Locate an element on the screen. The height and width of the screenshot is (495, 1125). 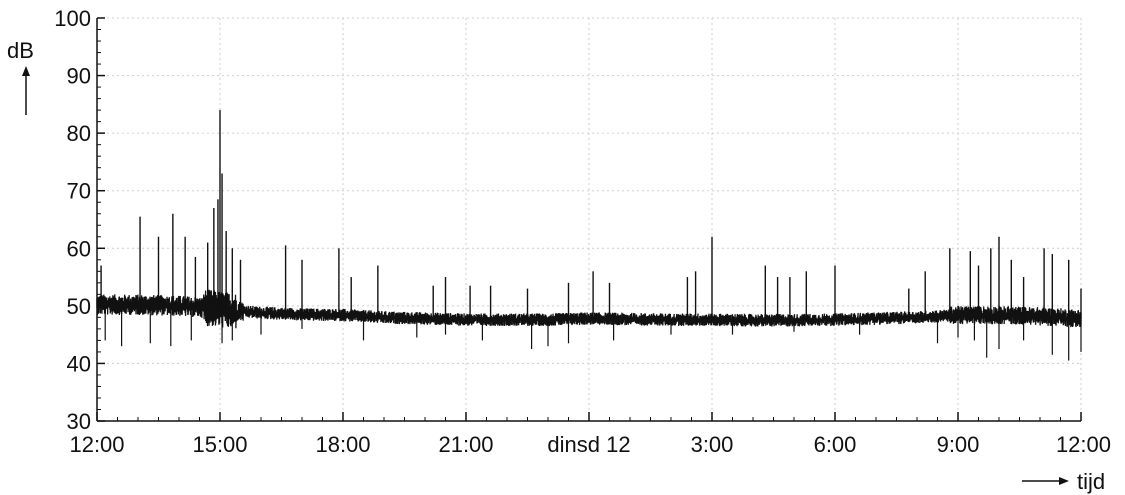
x-tick-label: 3:00 is located at coordinates (712, 444).